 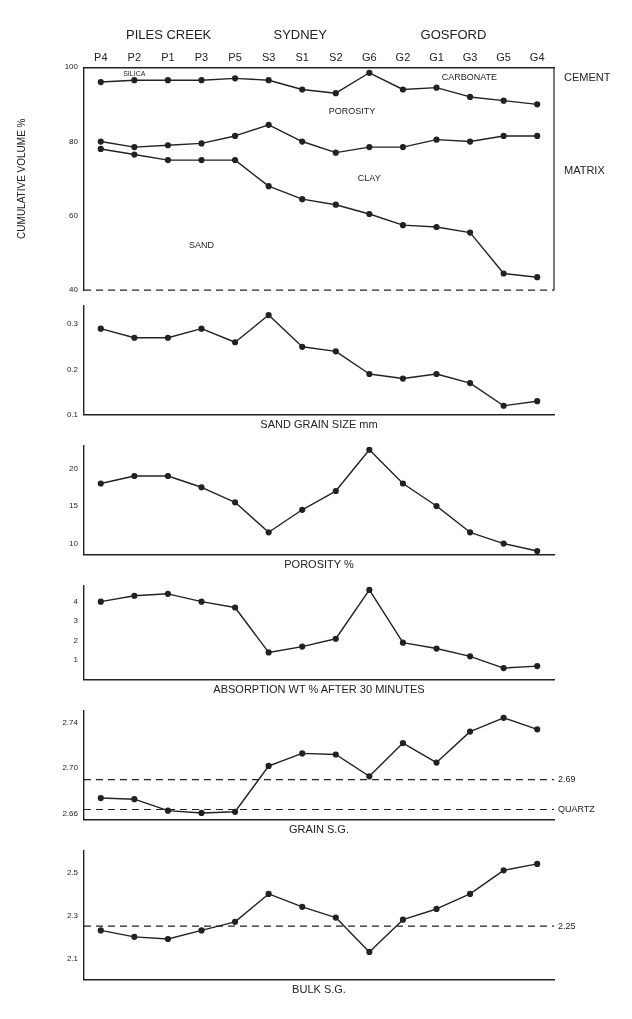 I want to click on y-tick-label: 80, so click(x=74, y=141).